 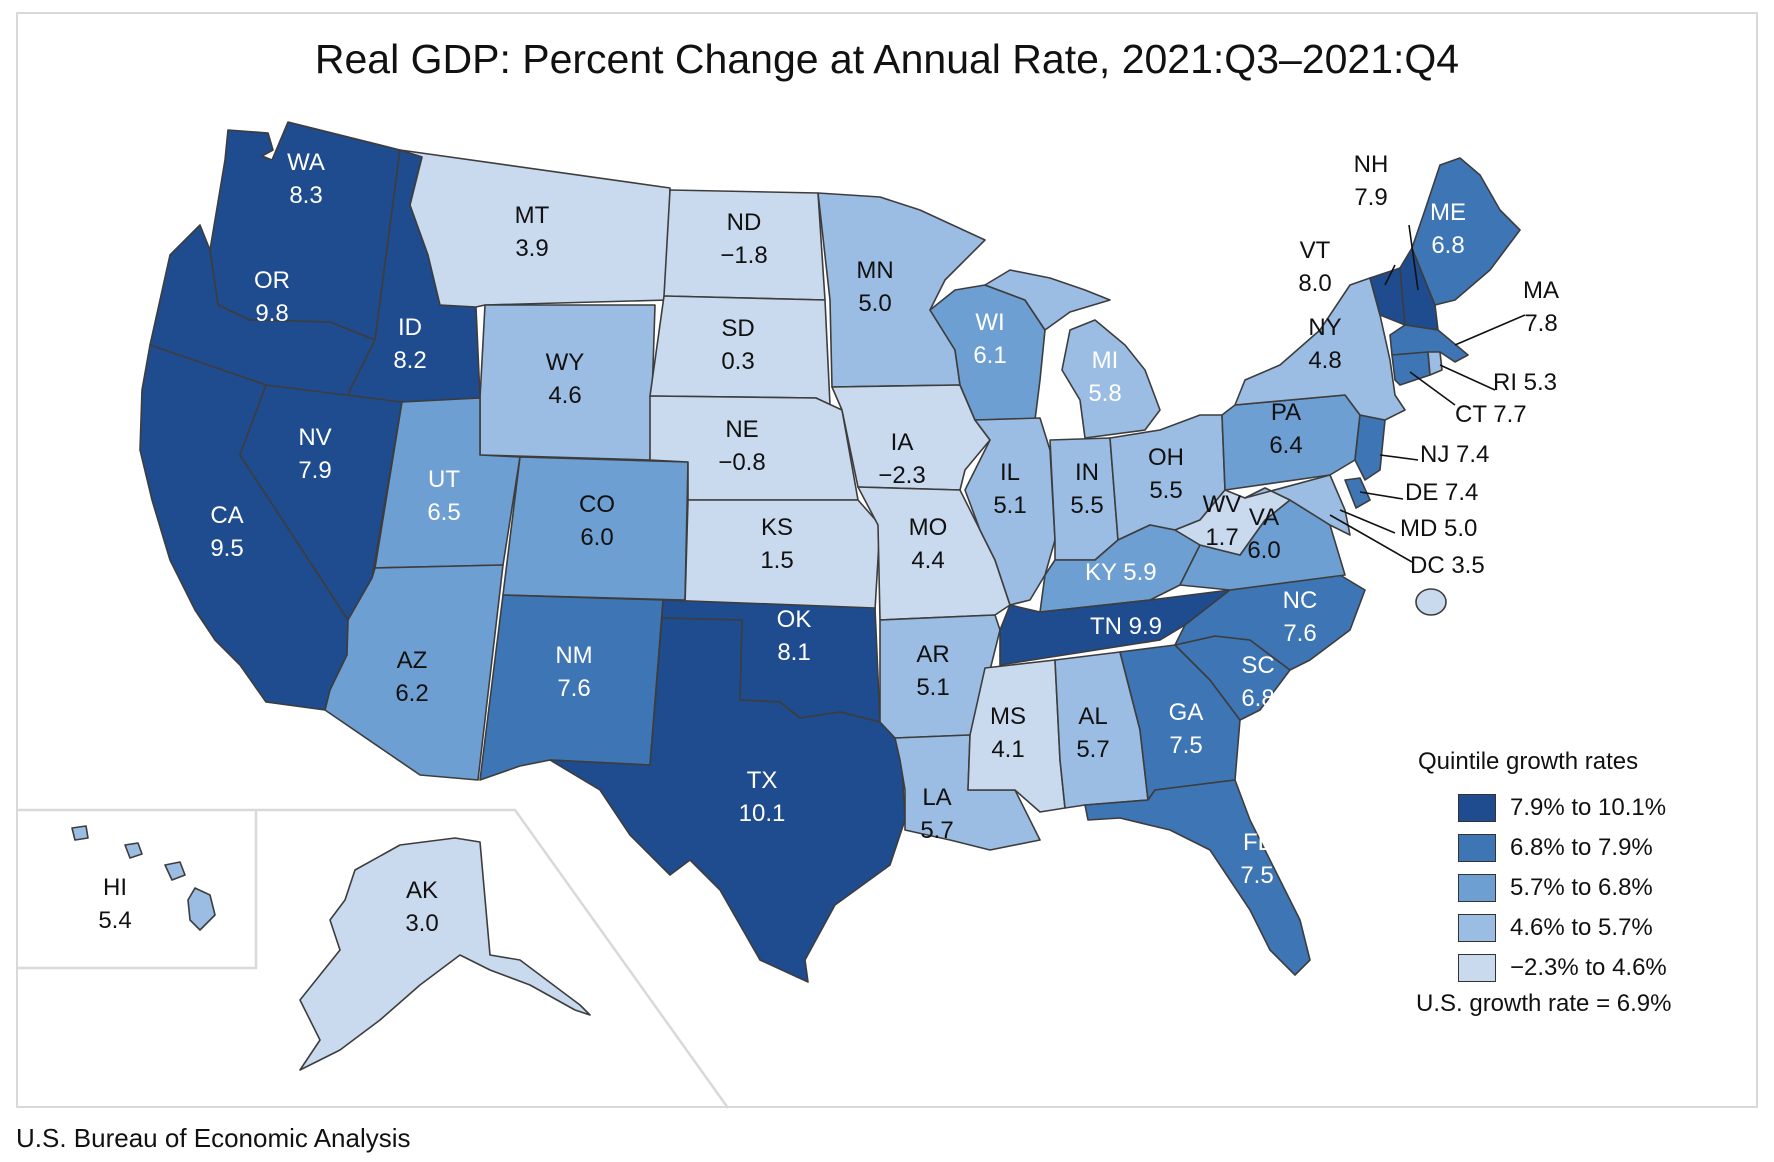 I want to click on state-value-ND: −1.8, so click(x=743, y=255).